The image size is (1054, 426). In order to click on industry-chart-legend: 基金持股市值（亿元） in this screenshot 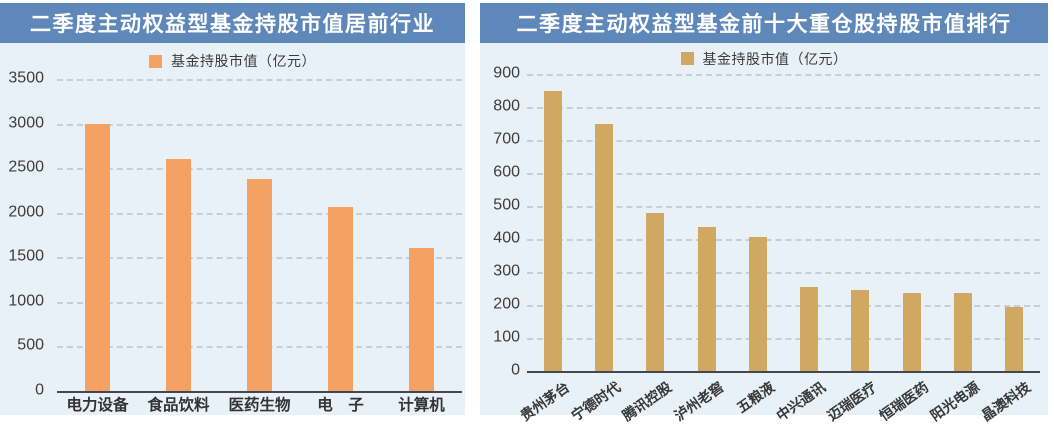, I will do `click(232, 61)`.